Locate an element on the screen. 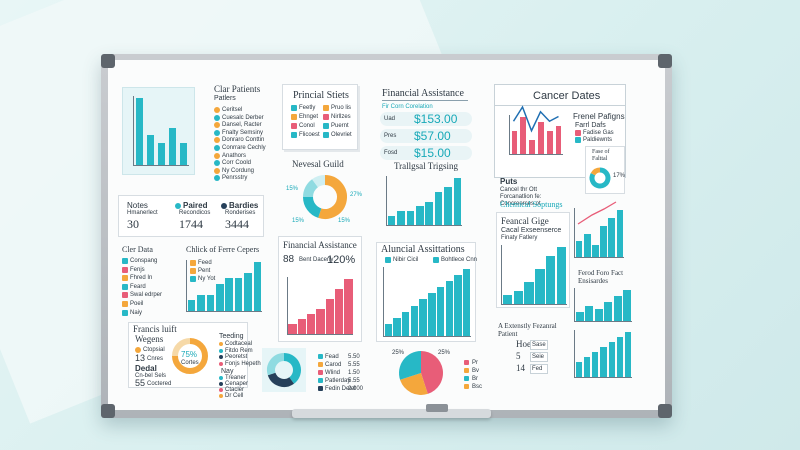 The width and height of the screenshot is (800, 450). trigsing-title: Trallgsal Trigsing is located at coordinates (426, 166).